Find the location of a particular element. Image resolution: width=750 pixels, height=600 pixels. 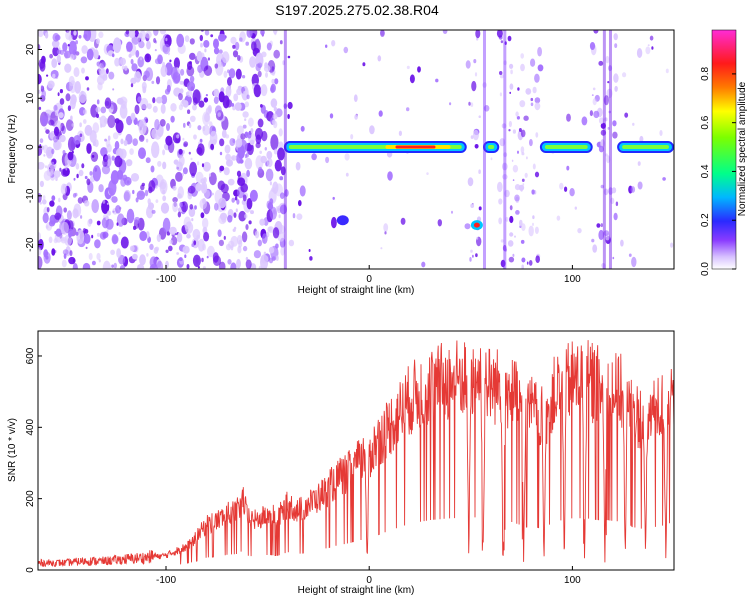

spectrogram-y-tick-label: 20 is located at coordinates (30, 50).